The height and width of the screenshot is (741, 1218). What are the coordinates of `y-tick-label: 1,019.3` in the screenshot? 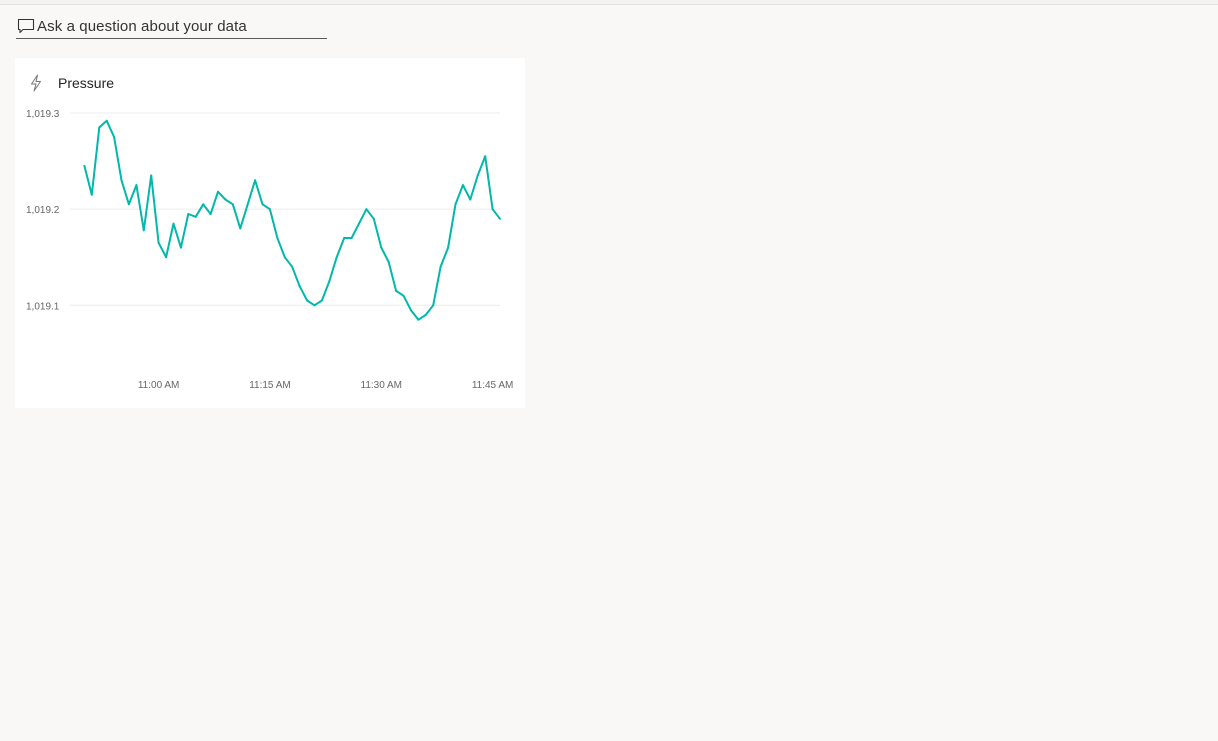 It's located at (43, 114).